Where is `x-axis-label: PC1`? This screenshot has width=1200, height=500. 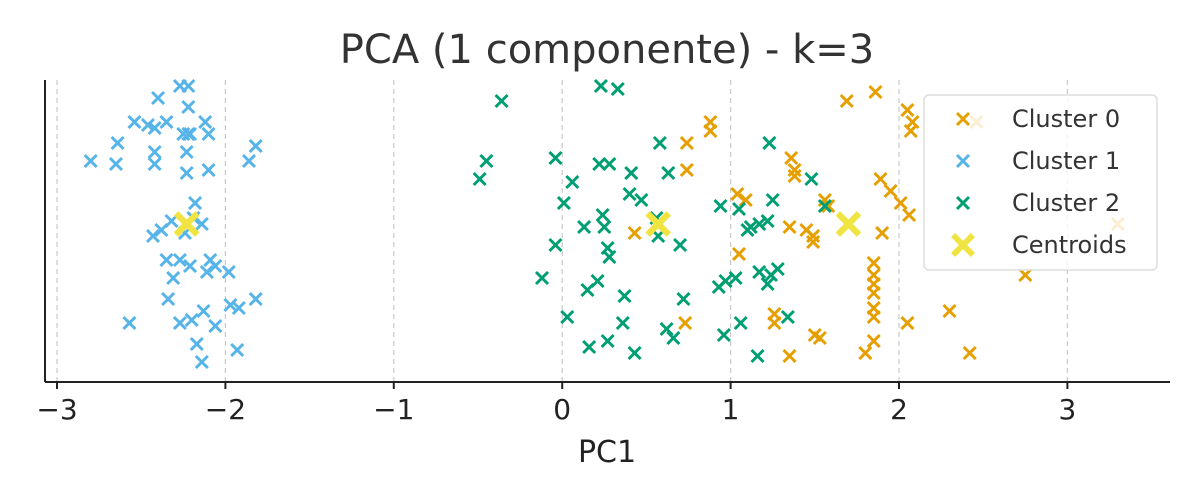 x-axis-label: PC1 is located at coordinates (607, 452).